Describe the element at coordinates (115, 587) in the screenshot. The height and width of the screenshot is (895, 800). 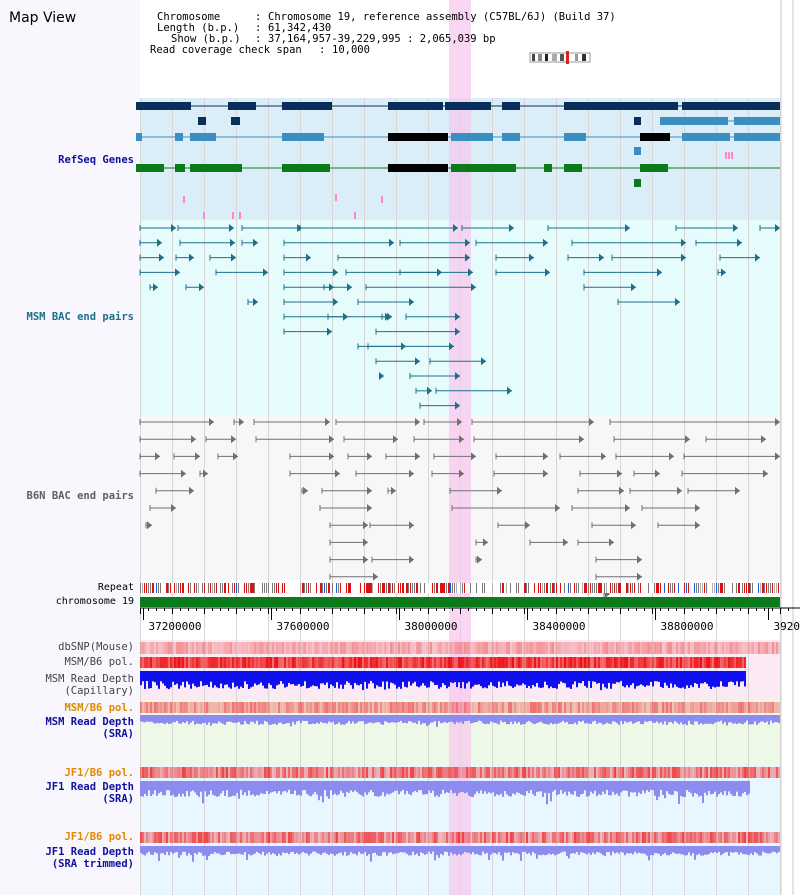
I see `track-label-repeat: Repeat` at that location.